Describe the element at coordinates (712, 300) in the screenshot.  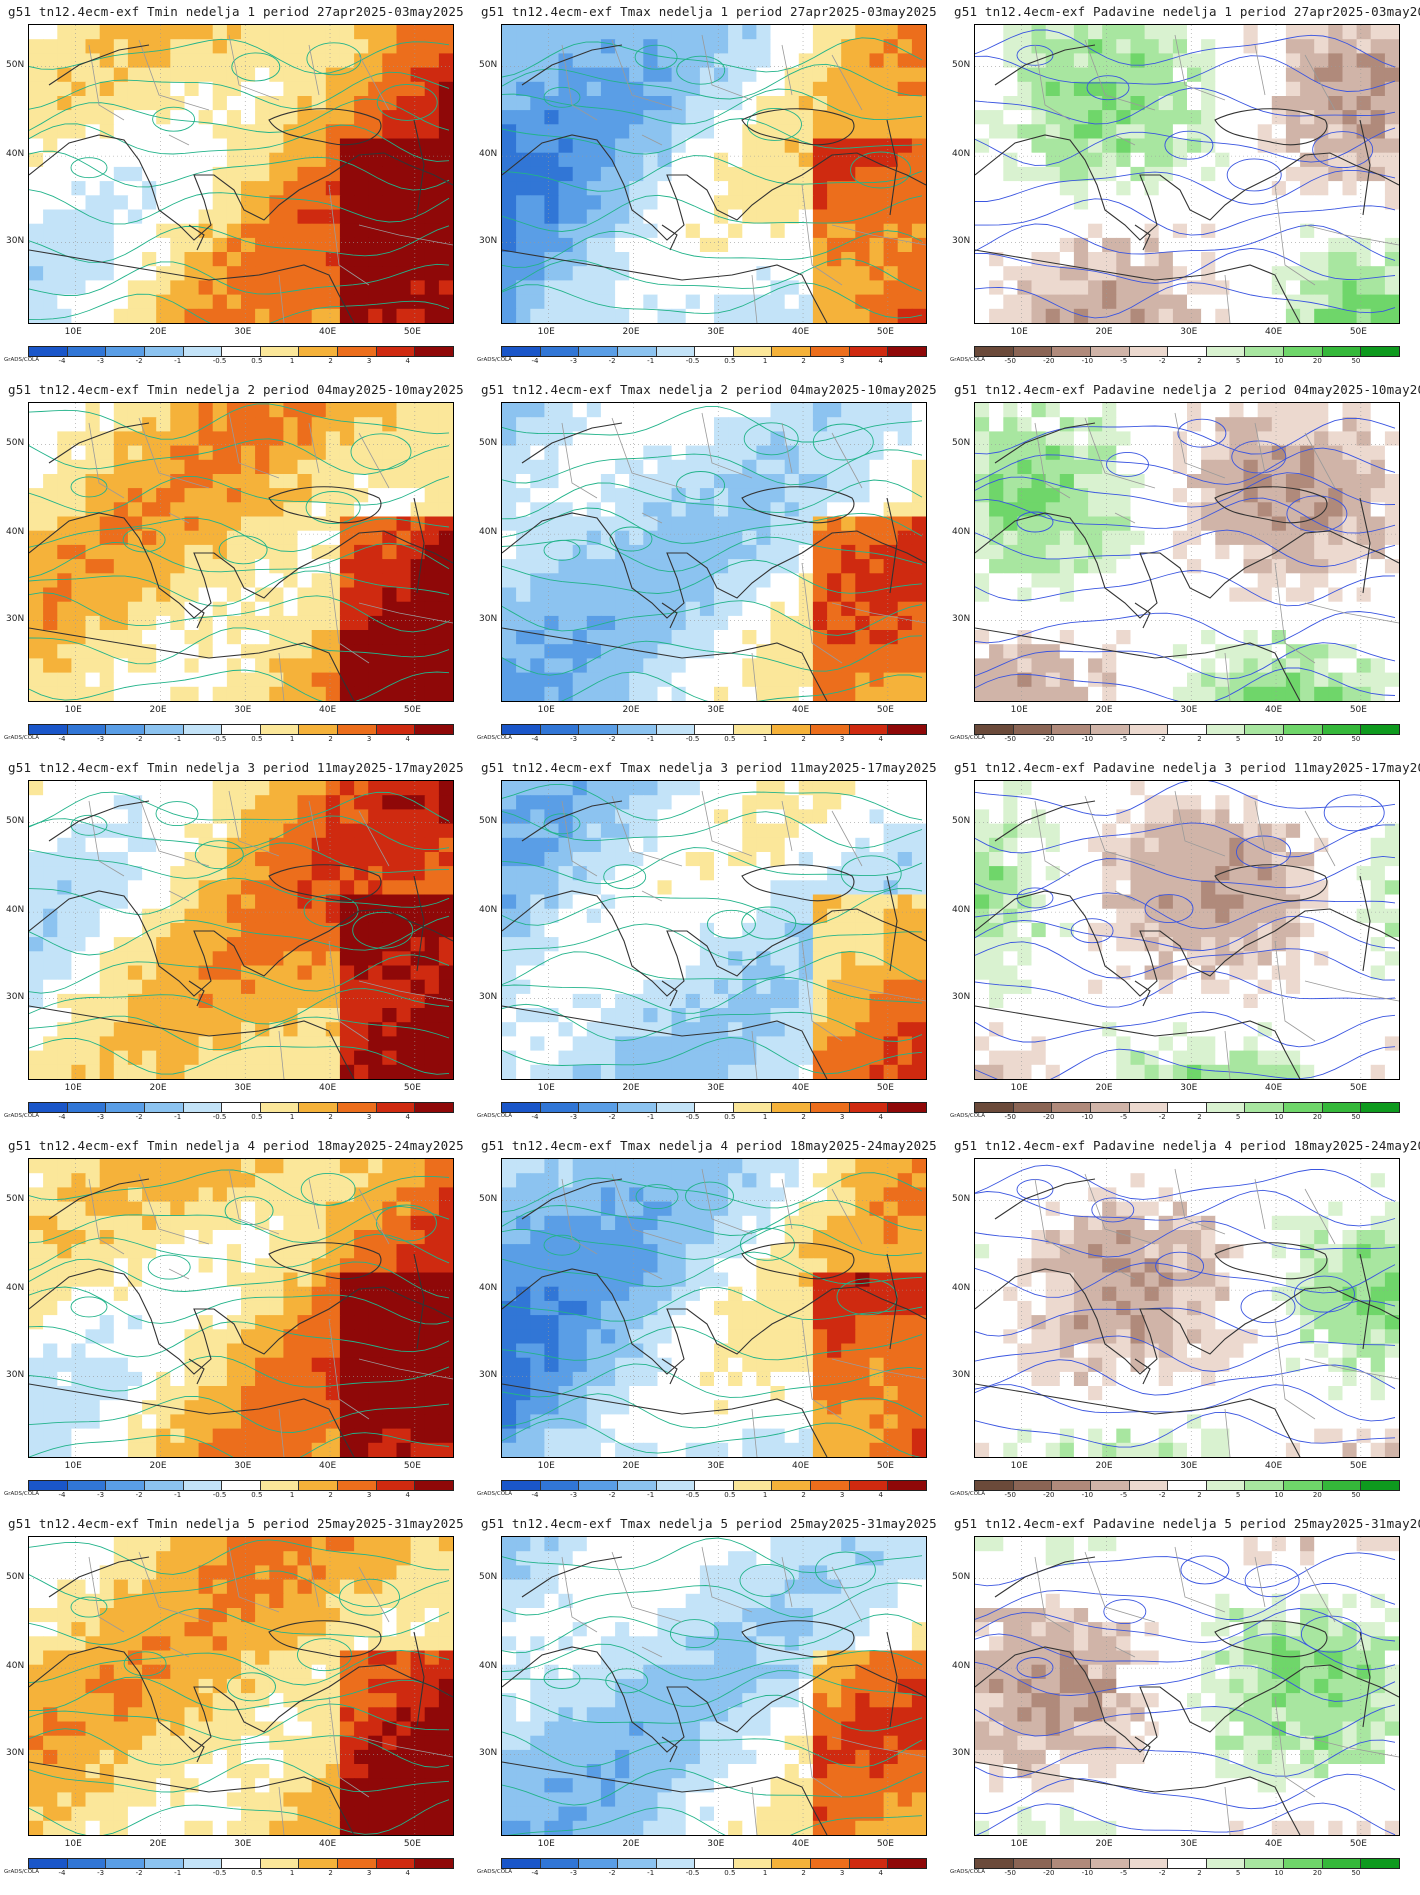
I see `contour-line` at that location.